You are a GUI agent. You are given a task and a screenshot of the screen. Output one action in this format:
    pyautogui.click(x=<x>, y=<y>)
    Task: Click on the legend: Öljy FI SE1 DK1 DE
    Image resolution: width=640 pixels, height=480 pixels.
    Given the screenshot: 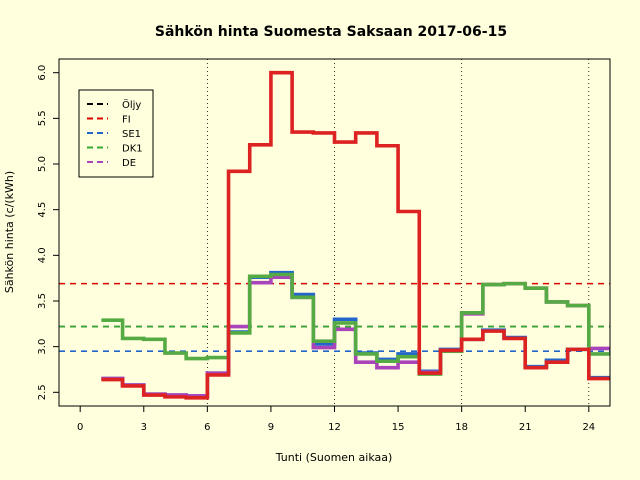 What is the action you would take?
    pyautogui.click(x=116, y=133)
    